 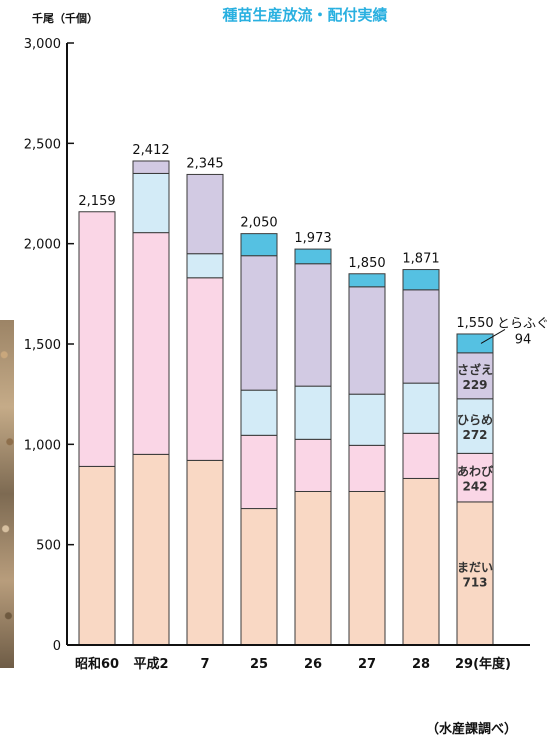 I want to click on x-tick-label: 27, so click(x=367, y=664).